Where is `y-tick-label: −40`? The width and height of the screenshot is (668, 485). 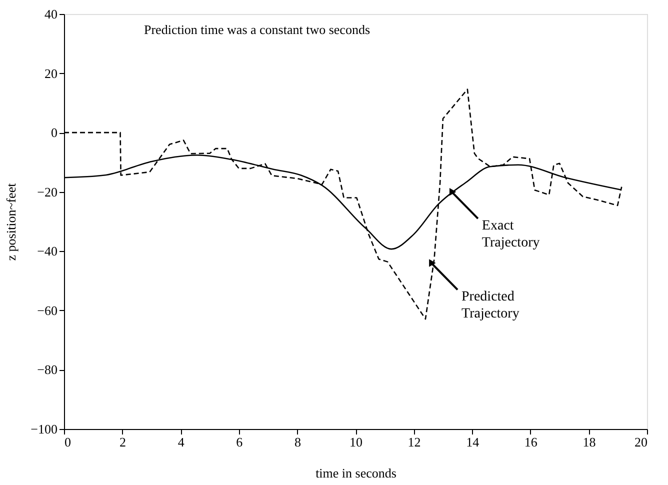
y-tick-label: −40 is located at coordinates (47, 251).